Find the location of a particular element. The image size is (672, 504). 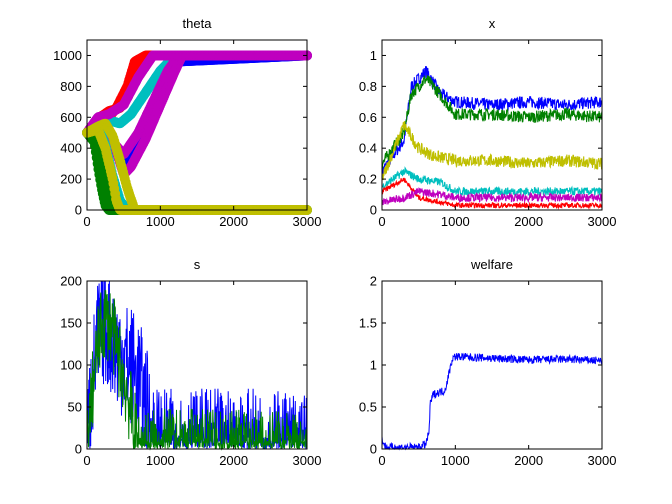

y-tick-label: 1000 is located at coordinates (67, 55).